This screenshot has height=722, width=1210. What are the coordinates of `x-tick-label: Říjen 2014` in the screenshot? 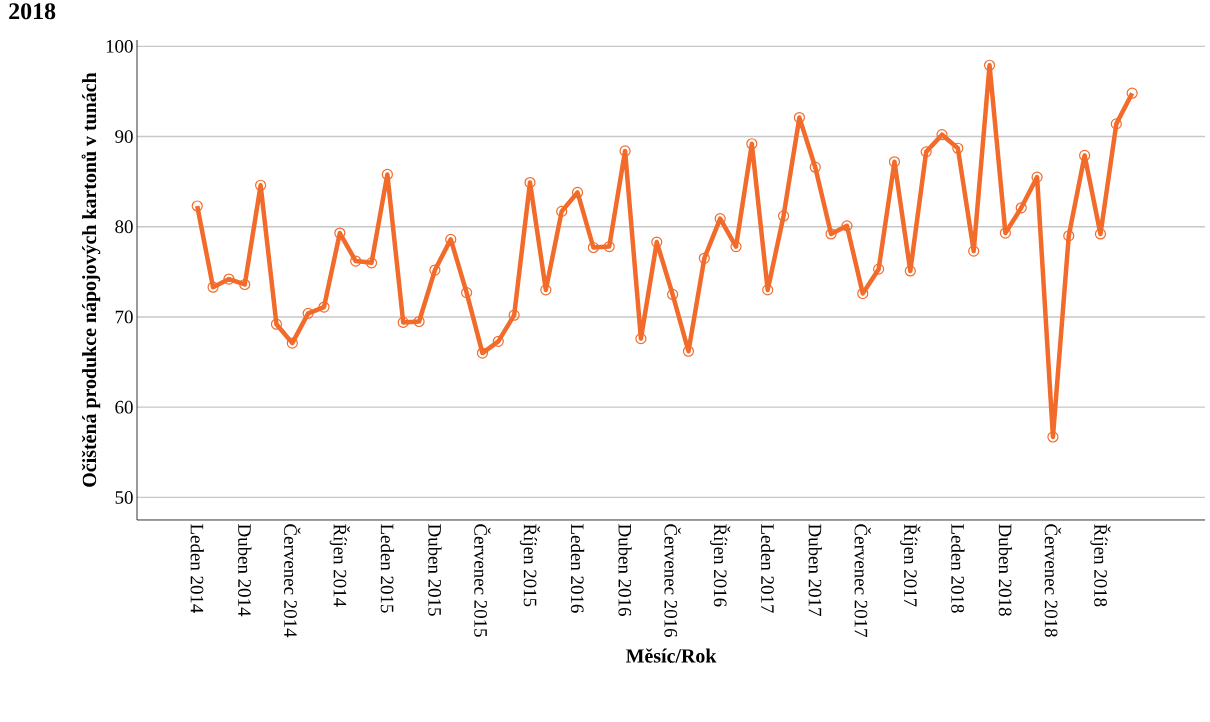 It's located at (339, 565).